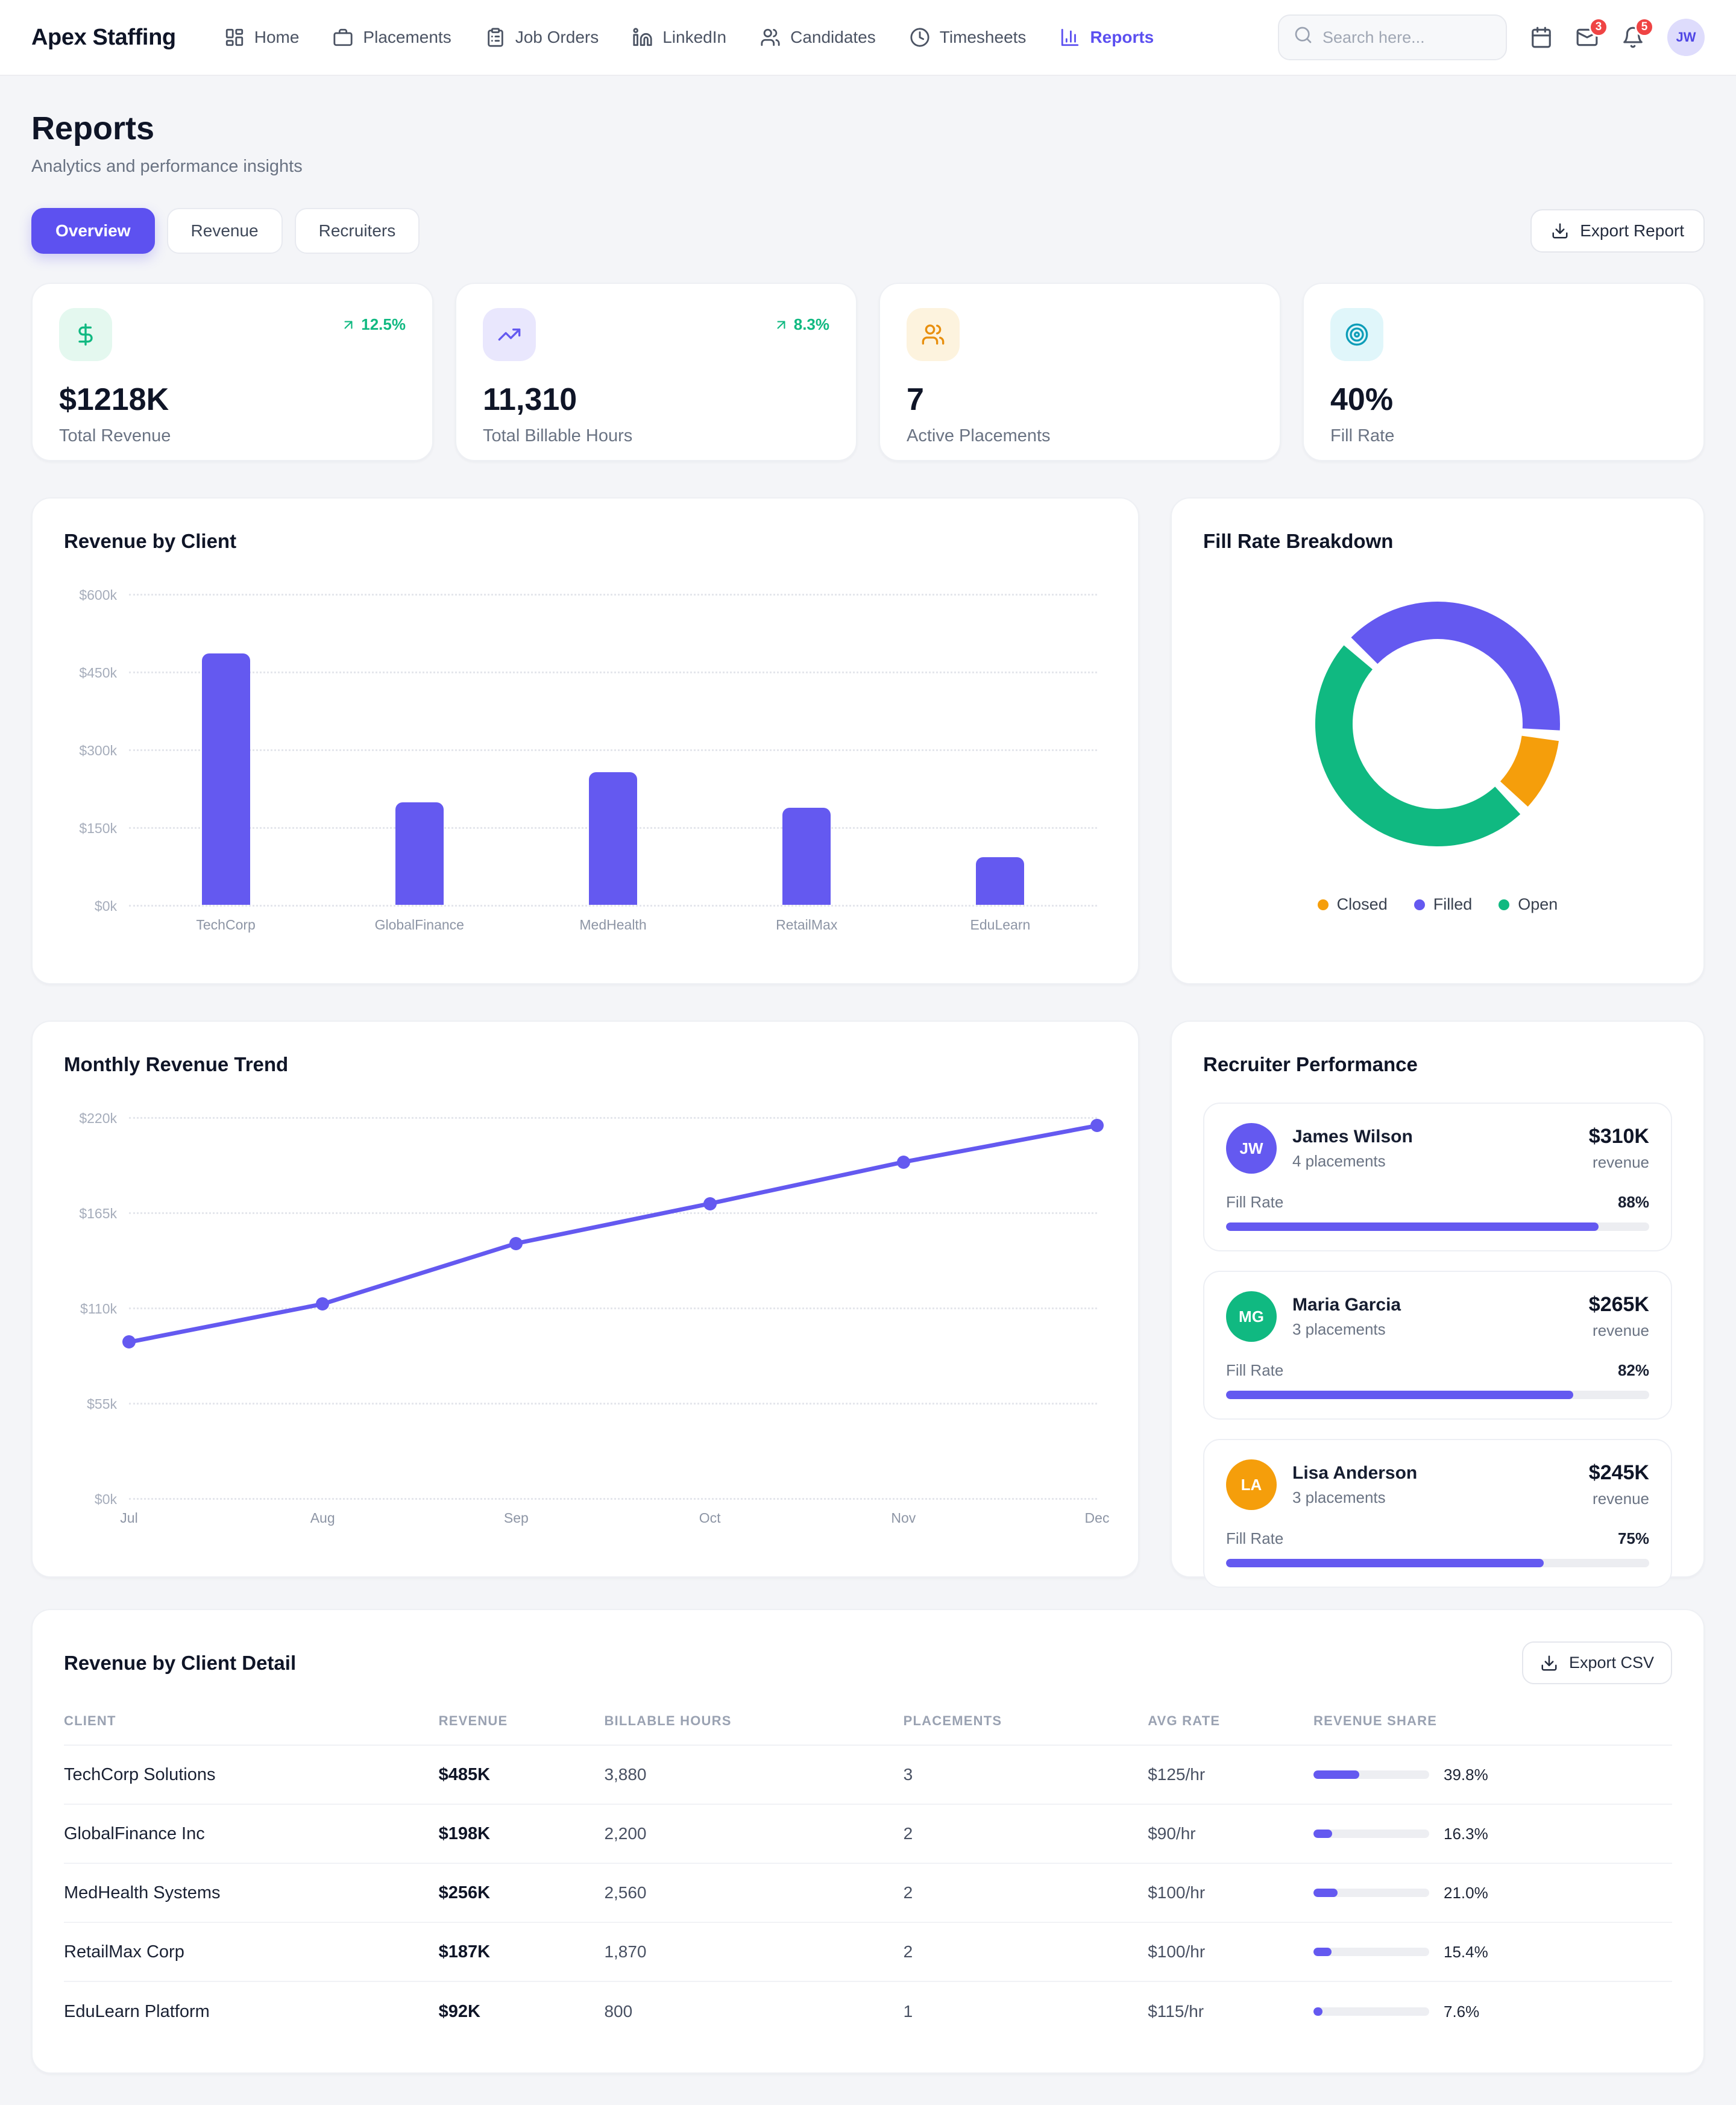 This screenshot has width=1736, height=2105. What do you see at coordinates (596, 1499) in the screenshot?
I see `gridline: $0k` at bounding box center [596, 1499].